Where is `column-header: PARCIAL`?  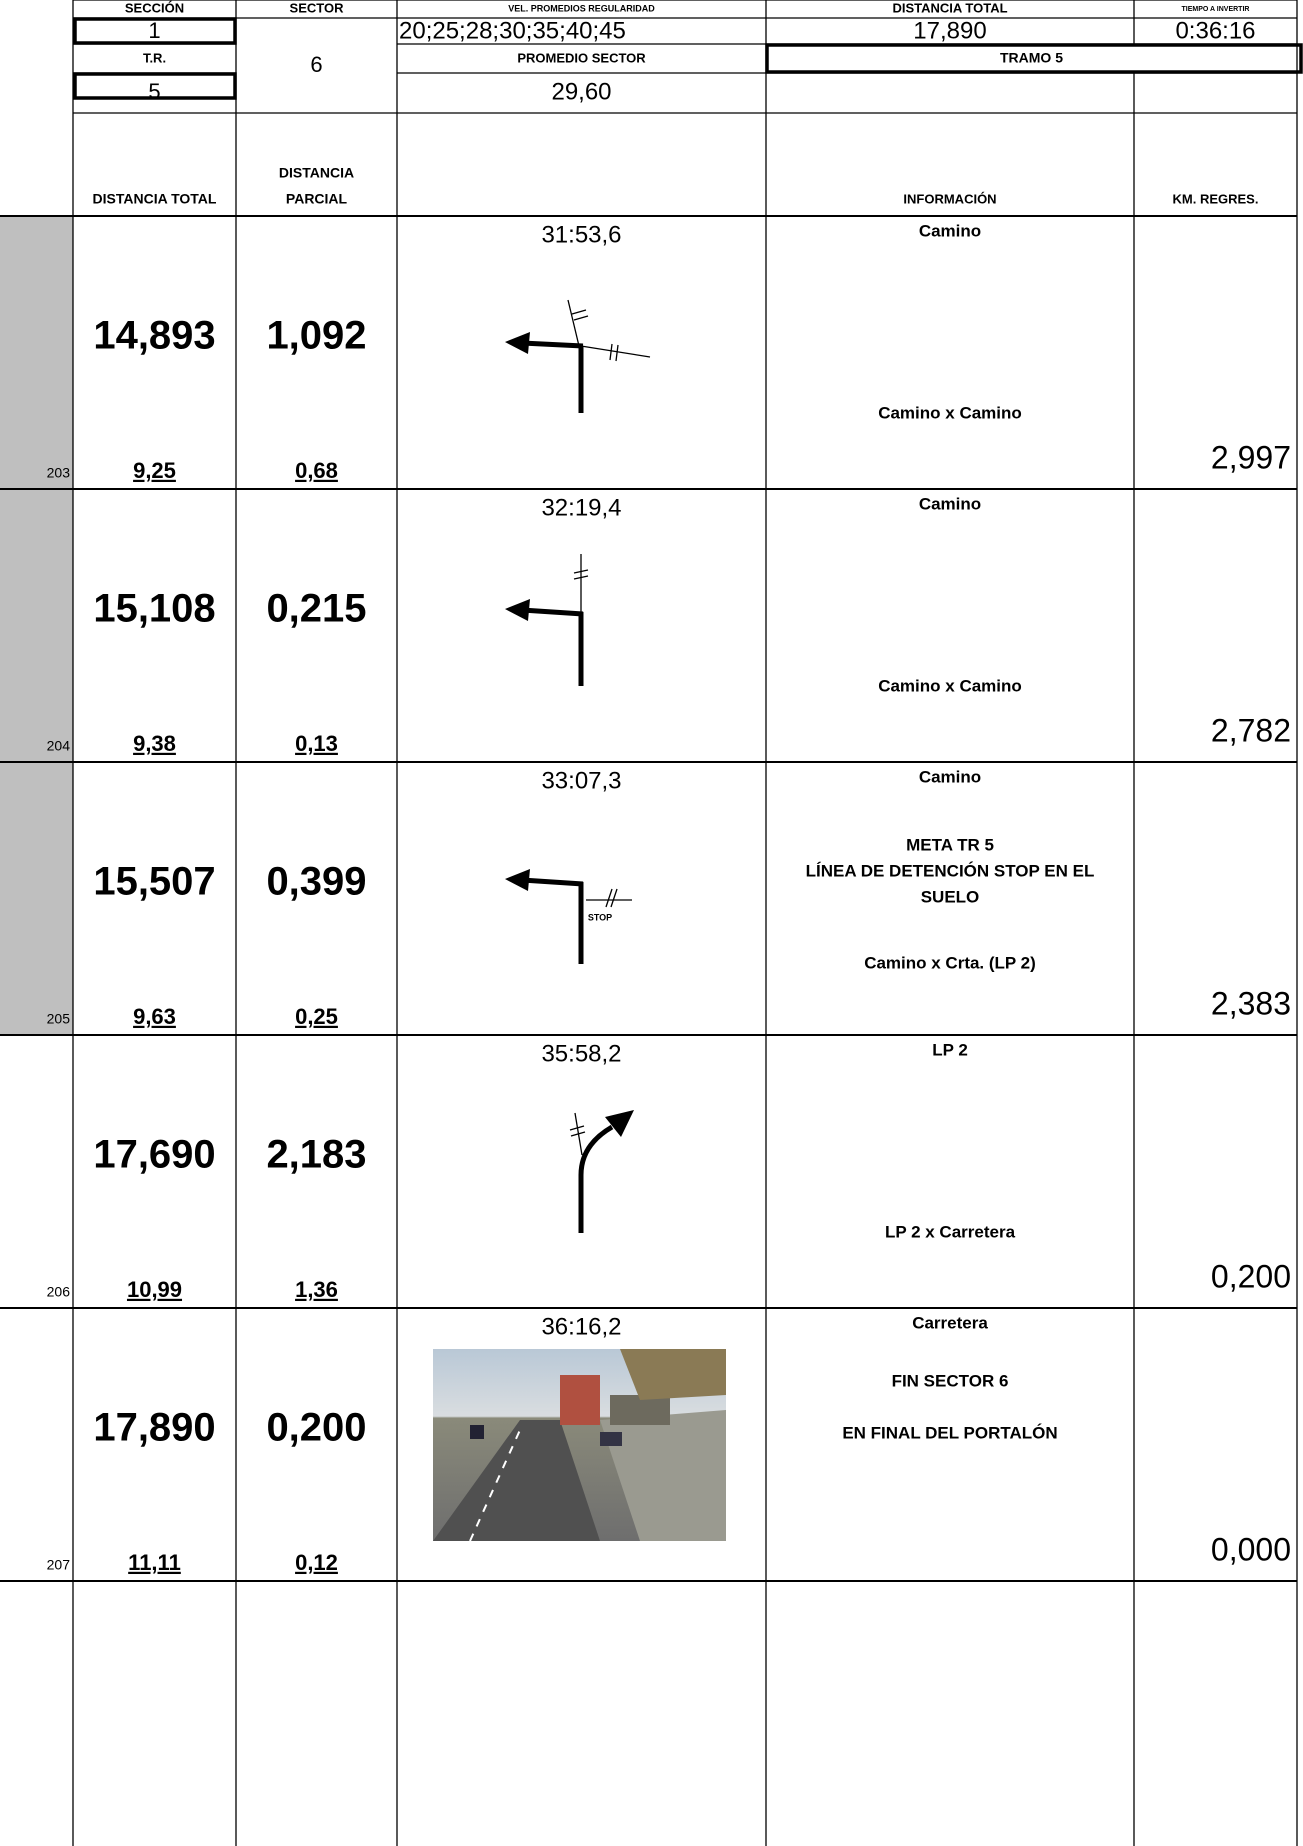
column-header: PARCIAL is located at coordinates (317, 199).